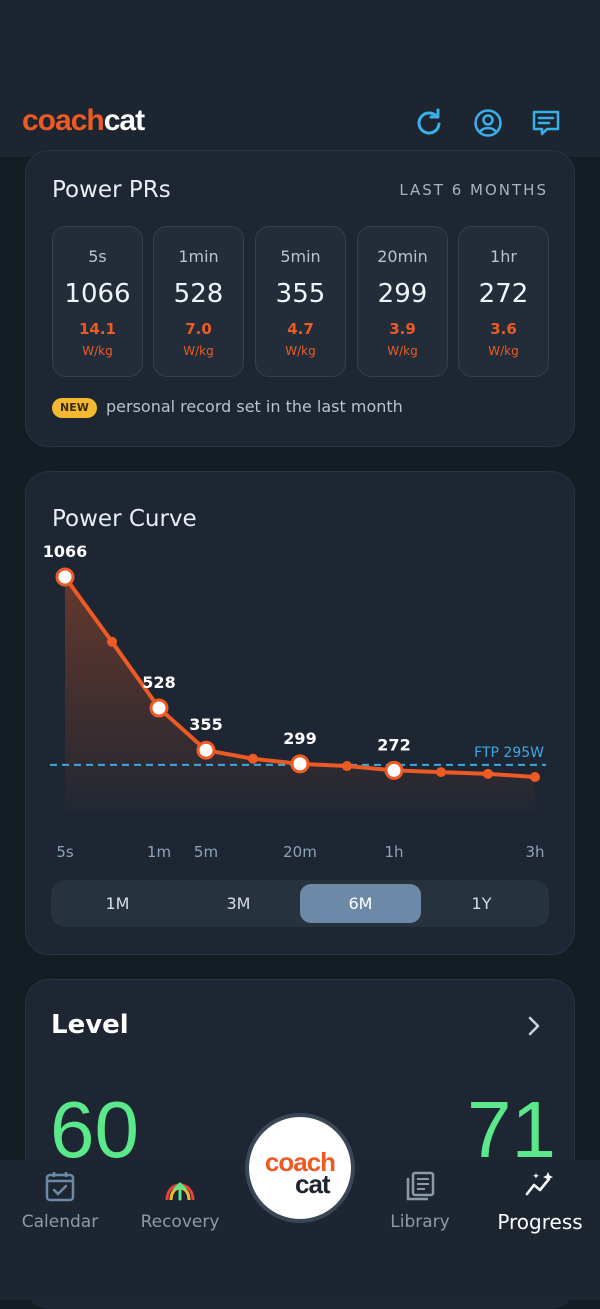  I want to click on pr-box-5min: 5min 355 4.7 W/kg, so click(300, 301).